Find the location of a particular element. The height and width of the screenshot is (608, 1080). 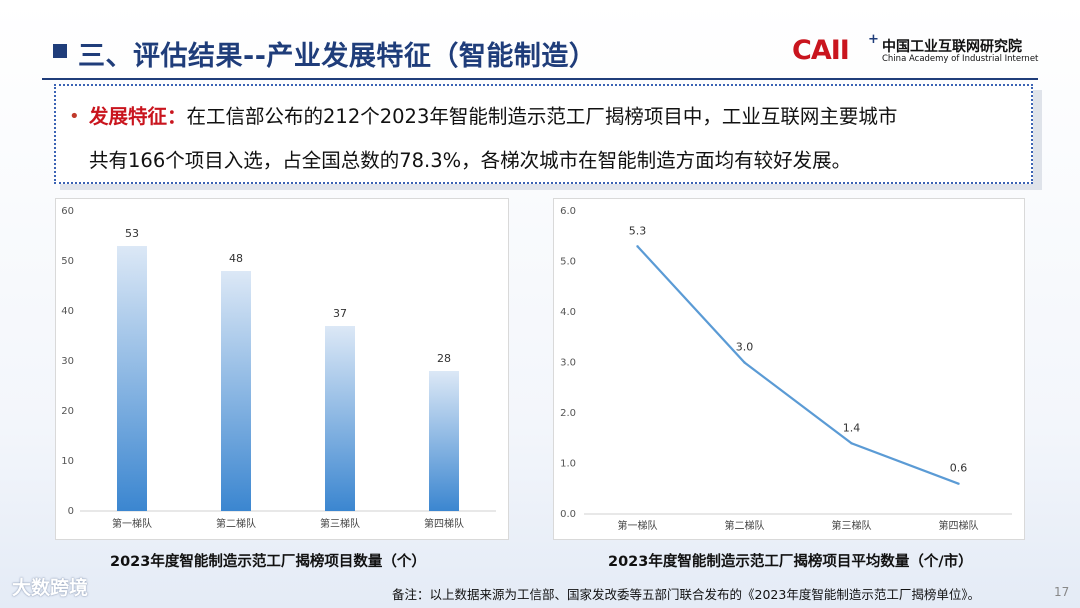

y-tick-label: 50 is located at coordinates (67, 261).